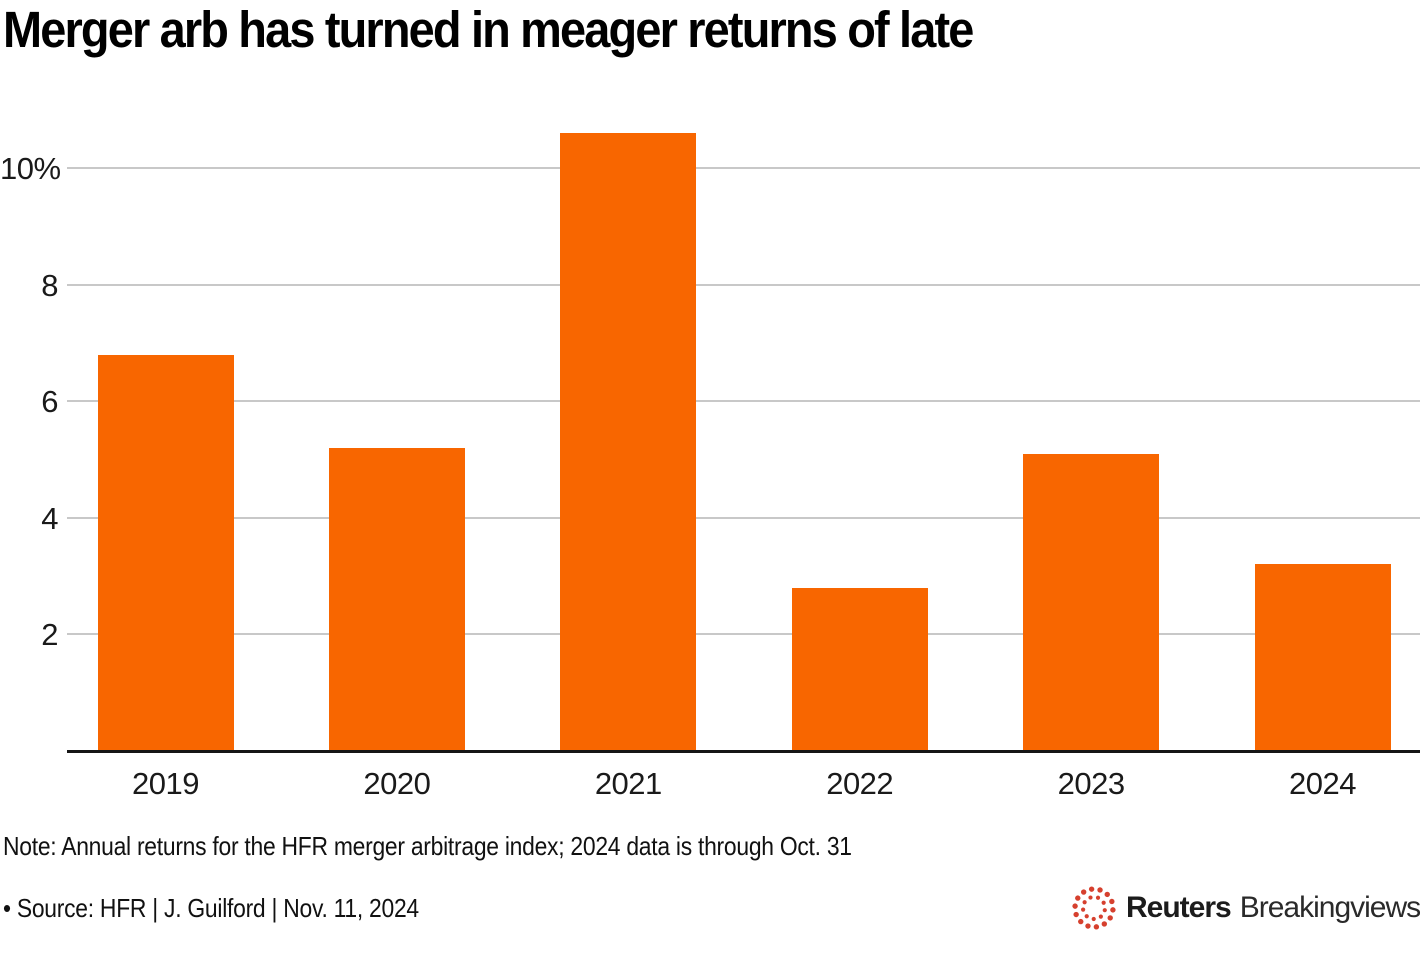  I want to click on bar-2019, so click(165, 552).